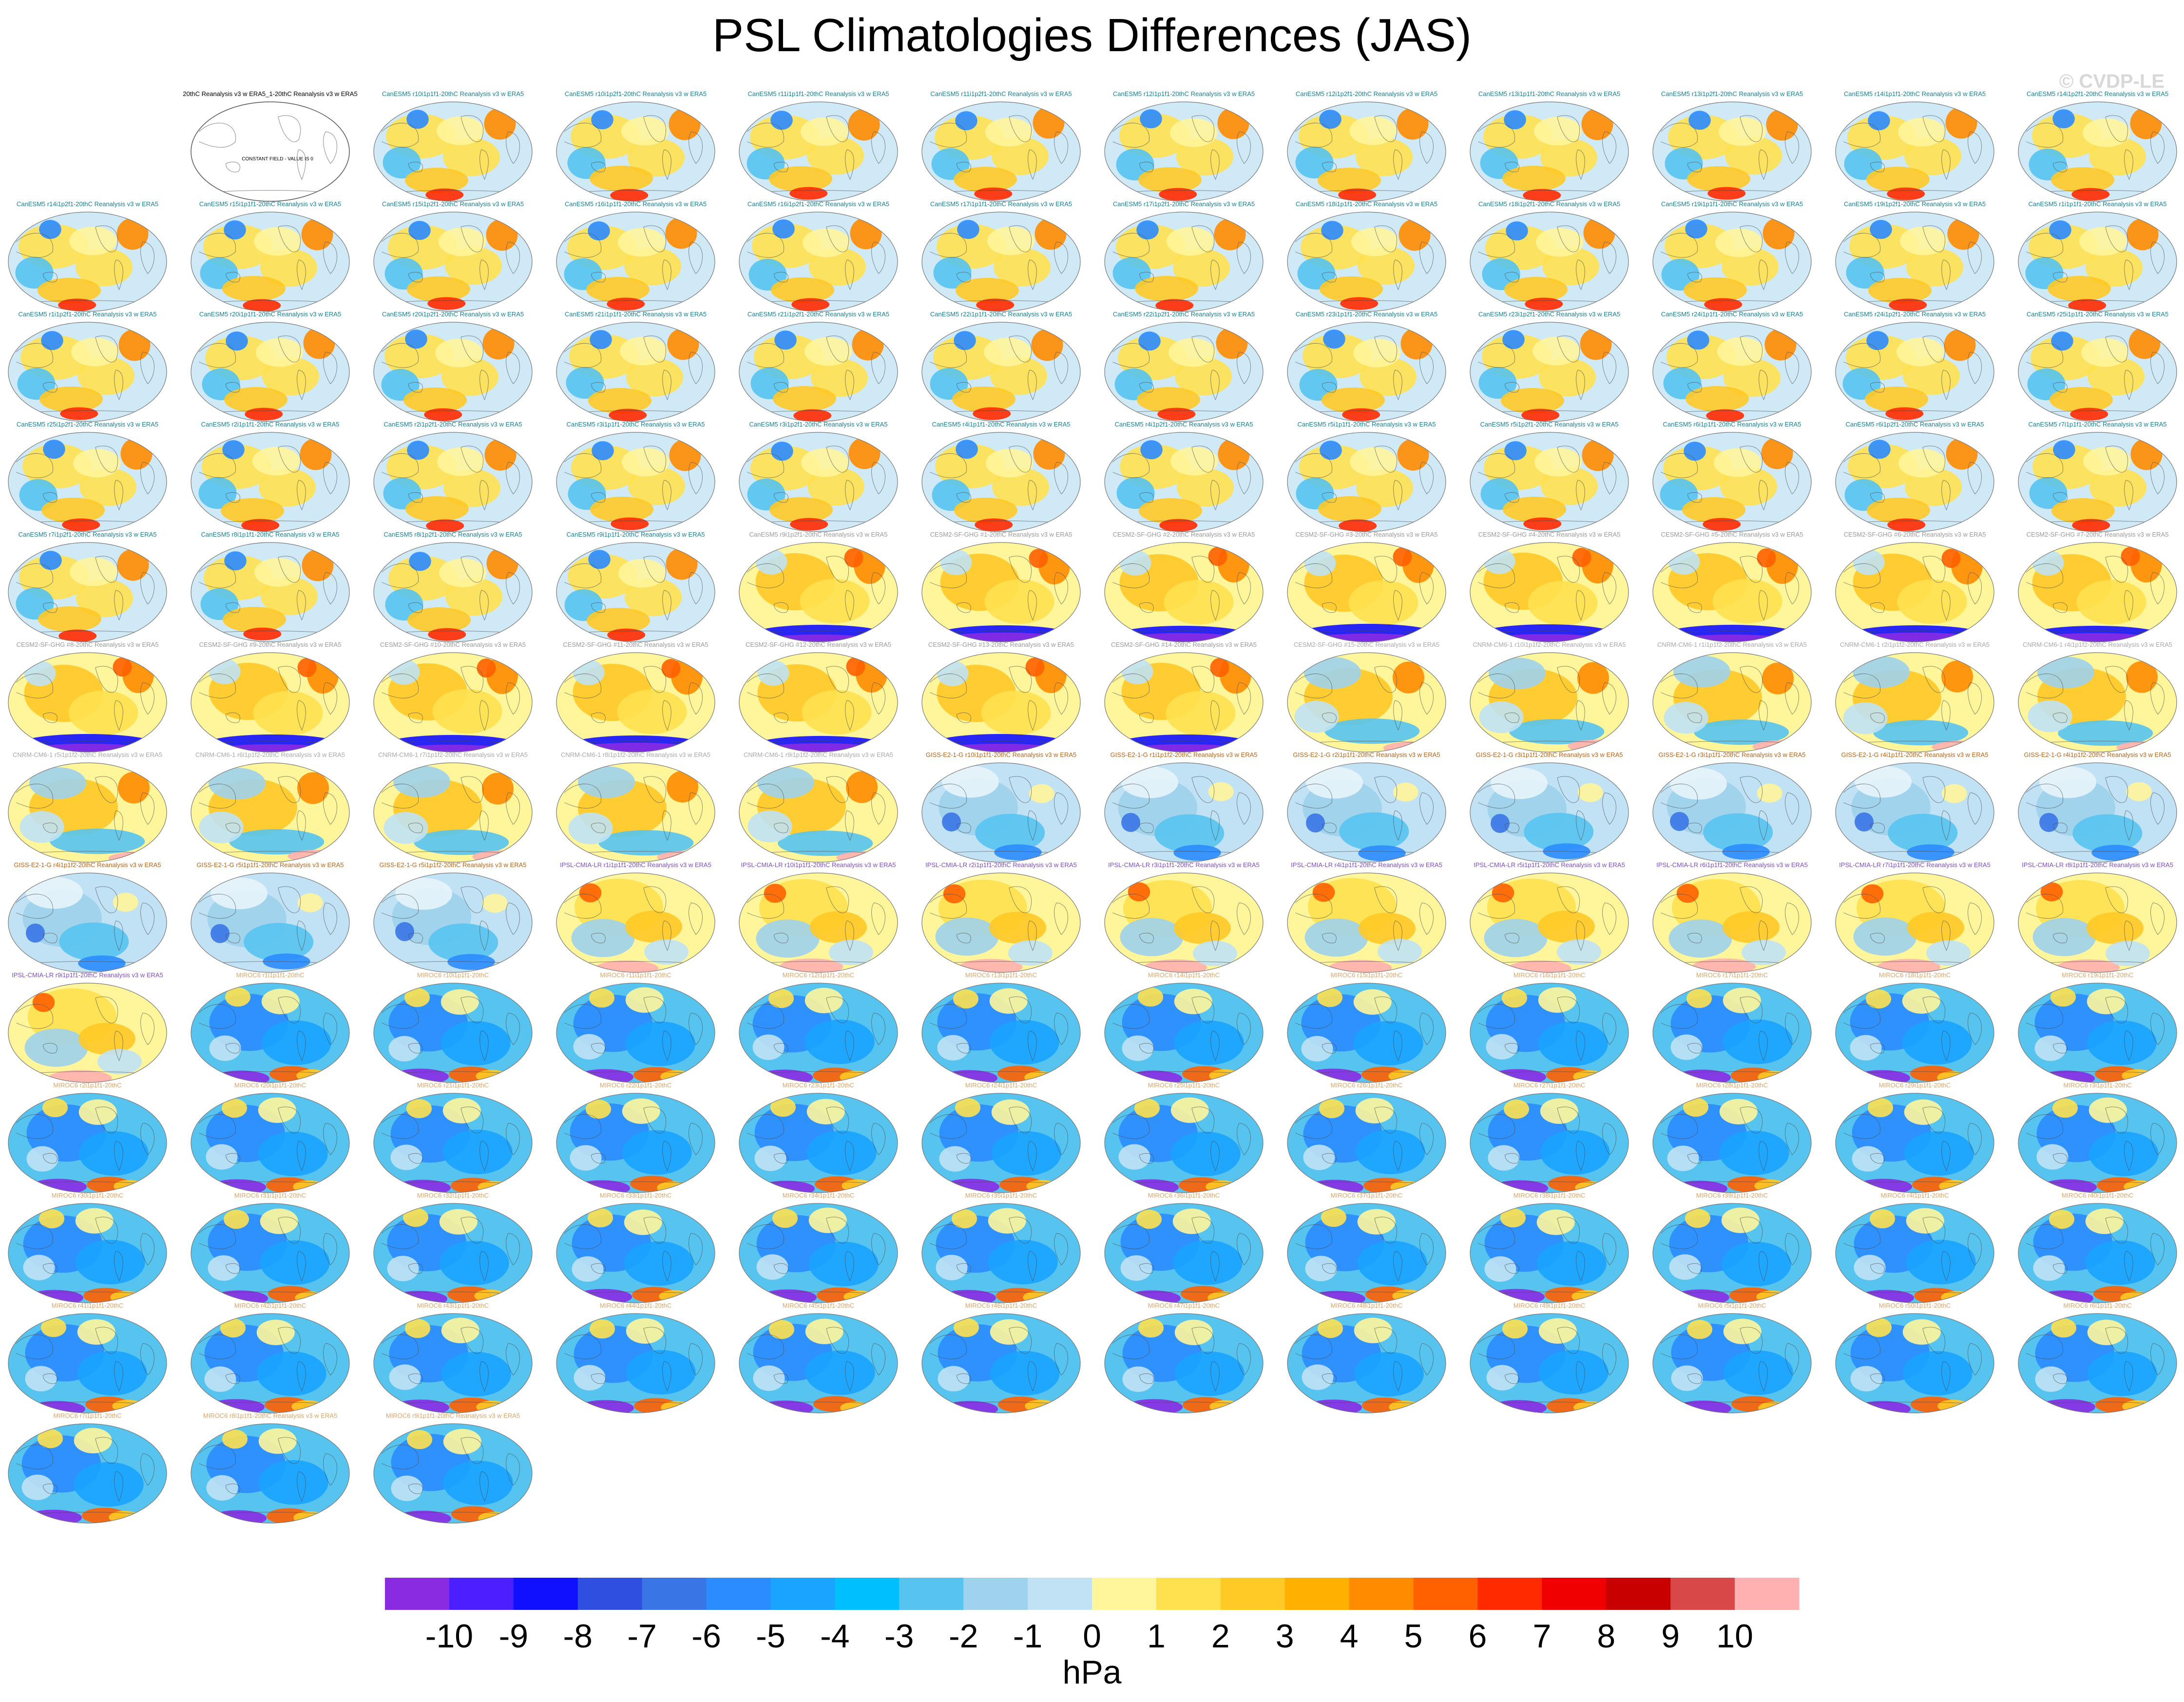  I want to click on colorbar-tick-label: 9, so click(1670, 1636).